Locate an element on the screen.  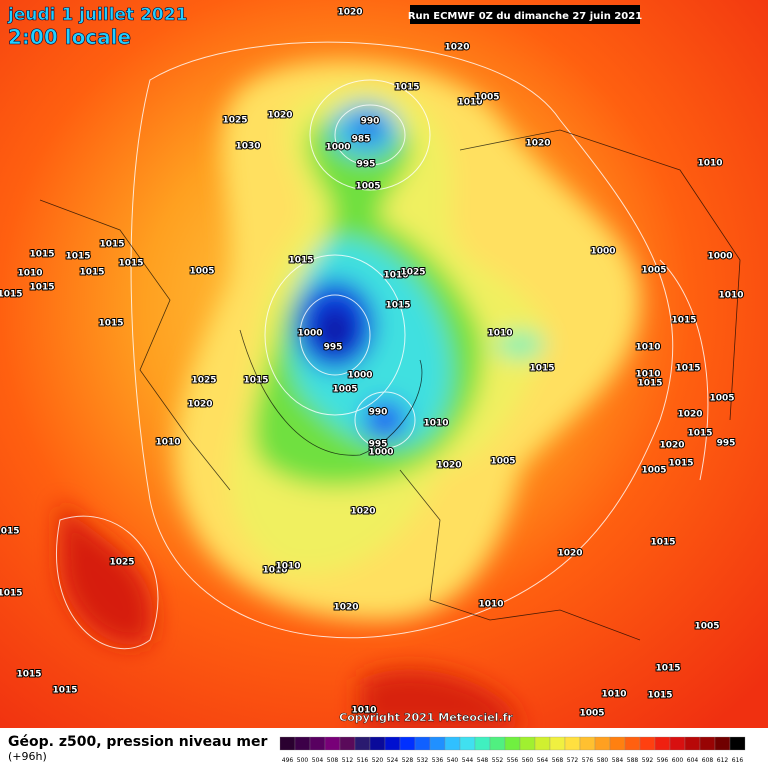
colorbar-label: 540 is located at coordinates (453, 760).